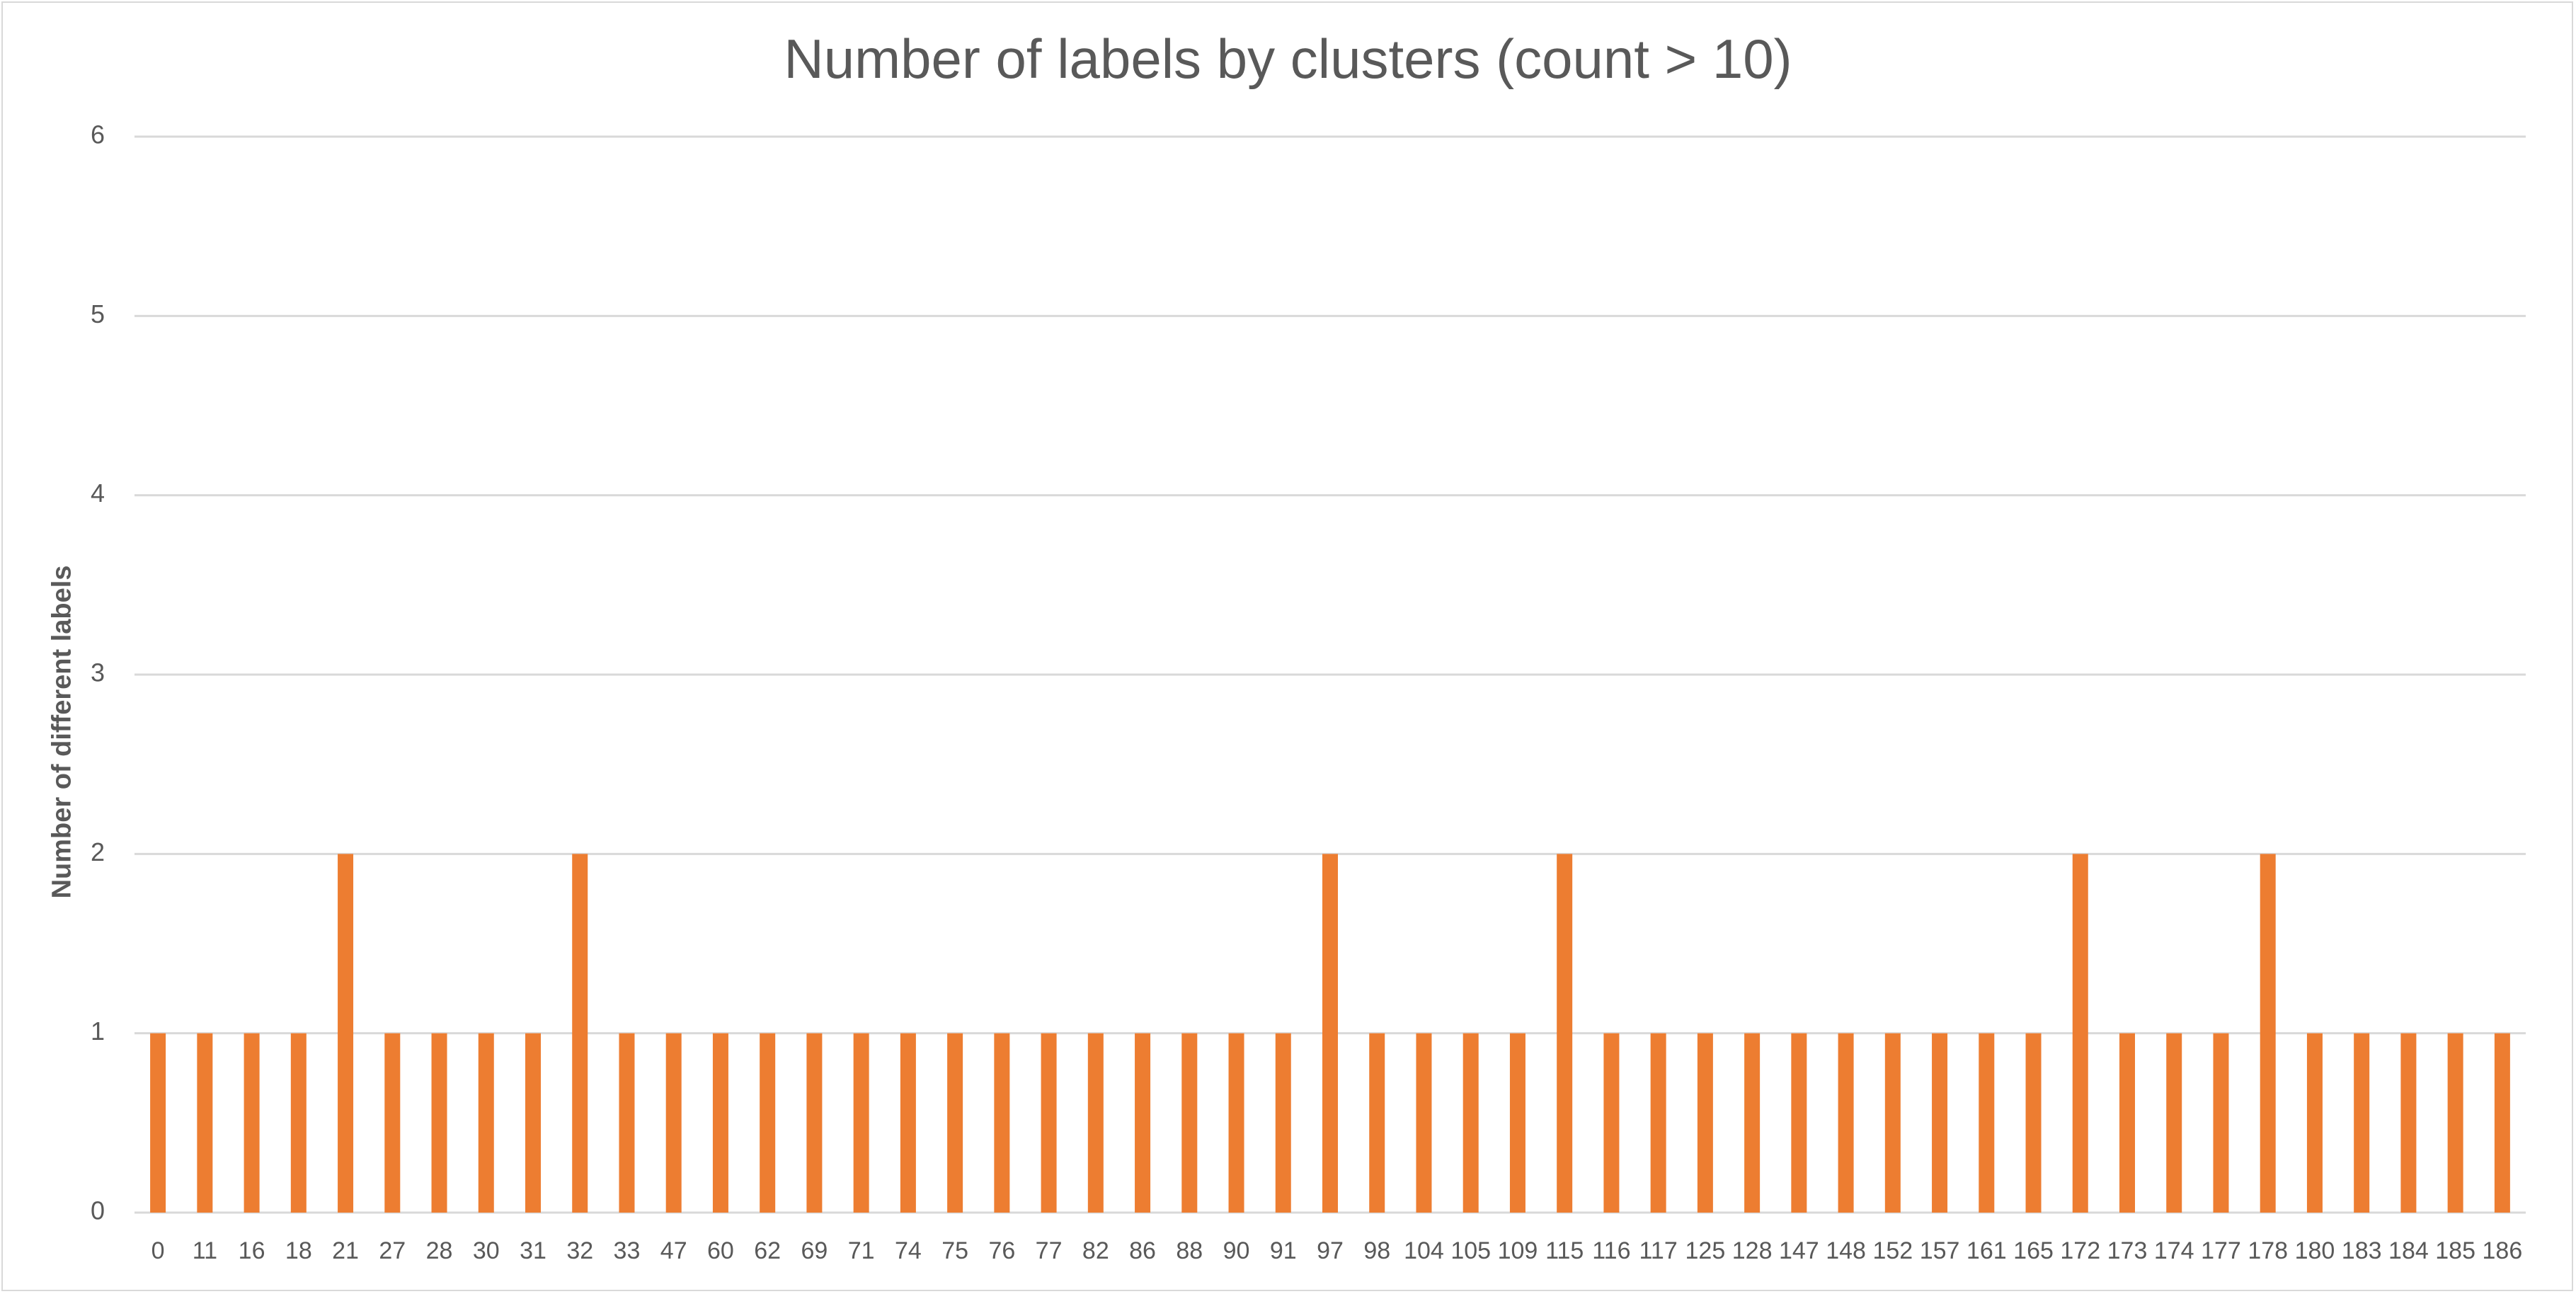 This screenshot has height=1294, width=2576. Describe the element at coordinates (1330, 1250) in the screenshot. I see `x-tick-label: 97` at that location.